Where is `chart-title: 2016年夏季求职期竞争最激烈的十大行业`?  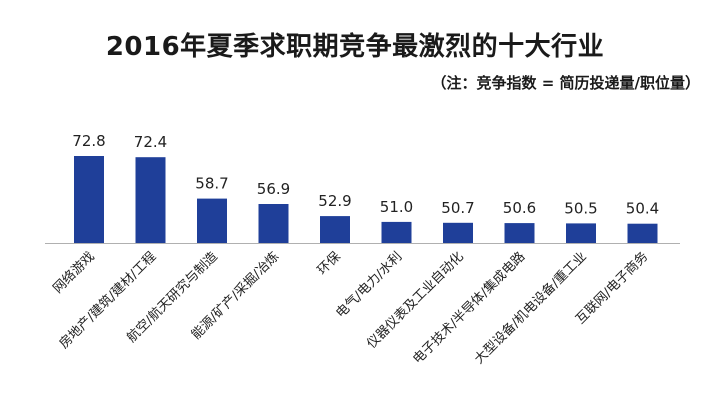
chart-title: 2016年夏季求职期竞争最激烈的十大行业 is located at coordinates (355, 47).